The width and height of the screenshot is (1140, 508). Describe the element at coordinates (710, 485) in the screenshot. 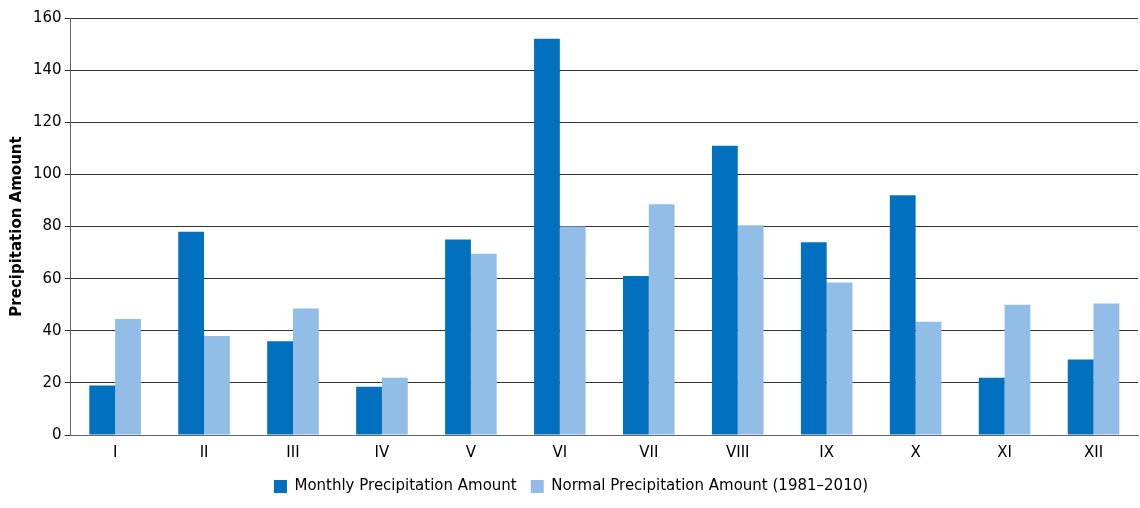

I see `legend-label: Normal Precipitation Amount (1981–2010)` at that location.